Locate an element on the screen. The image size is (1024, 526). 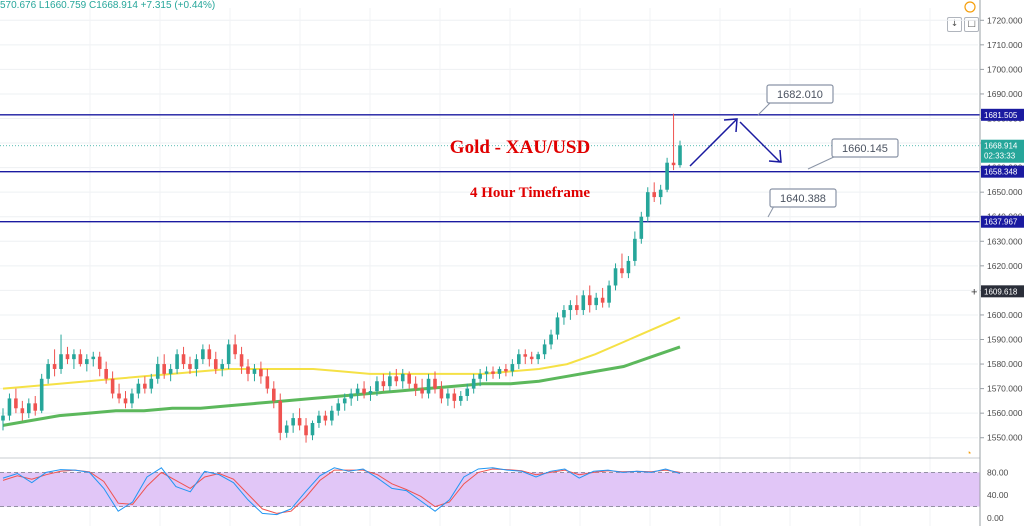
ma-slow-line is located at coordinates (341, 386).